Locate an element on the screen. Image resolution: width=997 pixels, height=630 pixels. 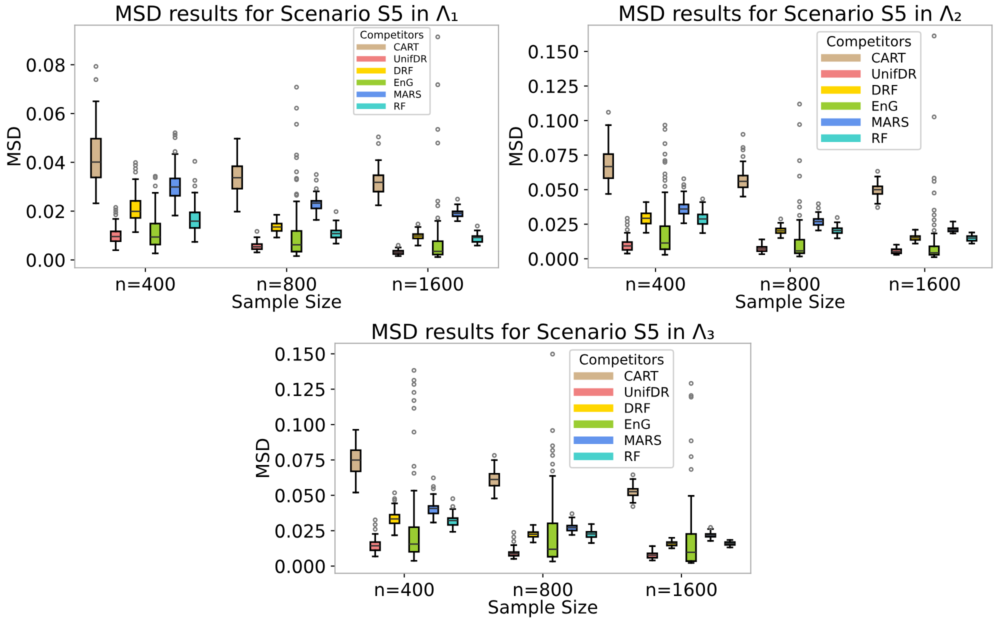
chart-title: MSD results for Scenario S5 in Λ₁ is located at coordinates (287, 13).